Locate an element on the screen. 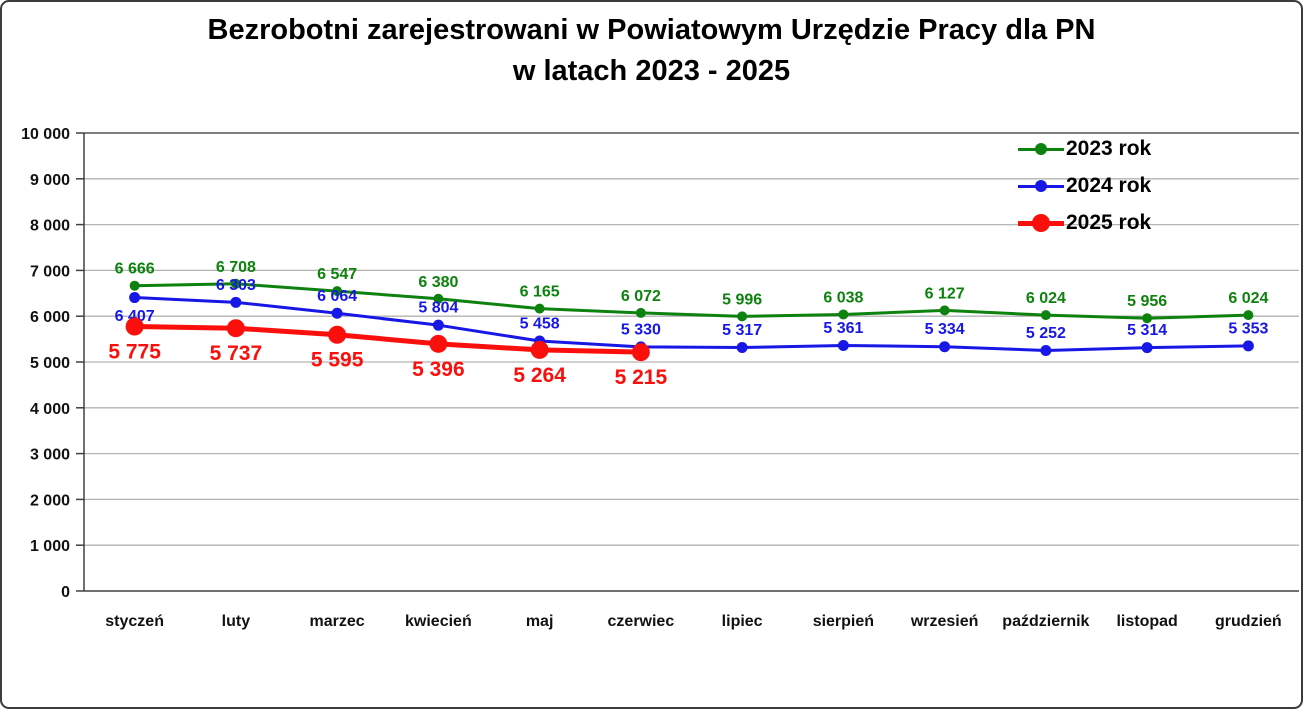  data-label-2024-rok: 5 361 is located at coordinates (843, 328).